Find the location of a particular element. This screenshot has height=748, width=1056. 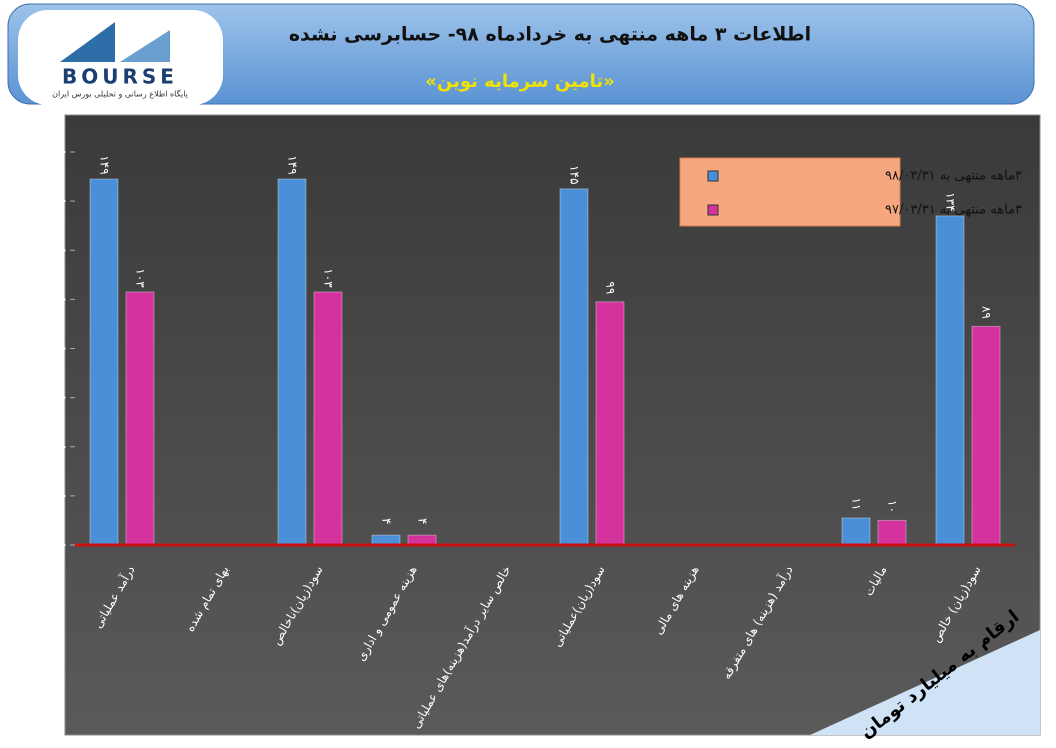

value-label: ۱۴۵ is located at coordinates (575, 174).